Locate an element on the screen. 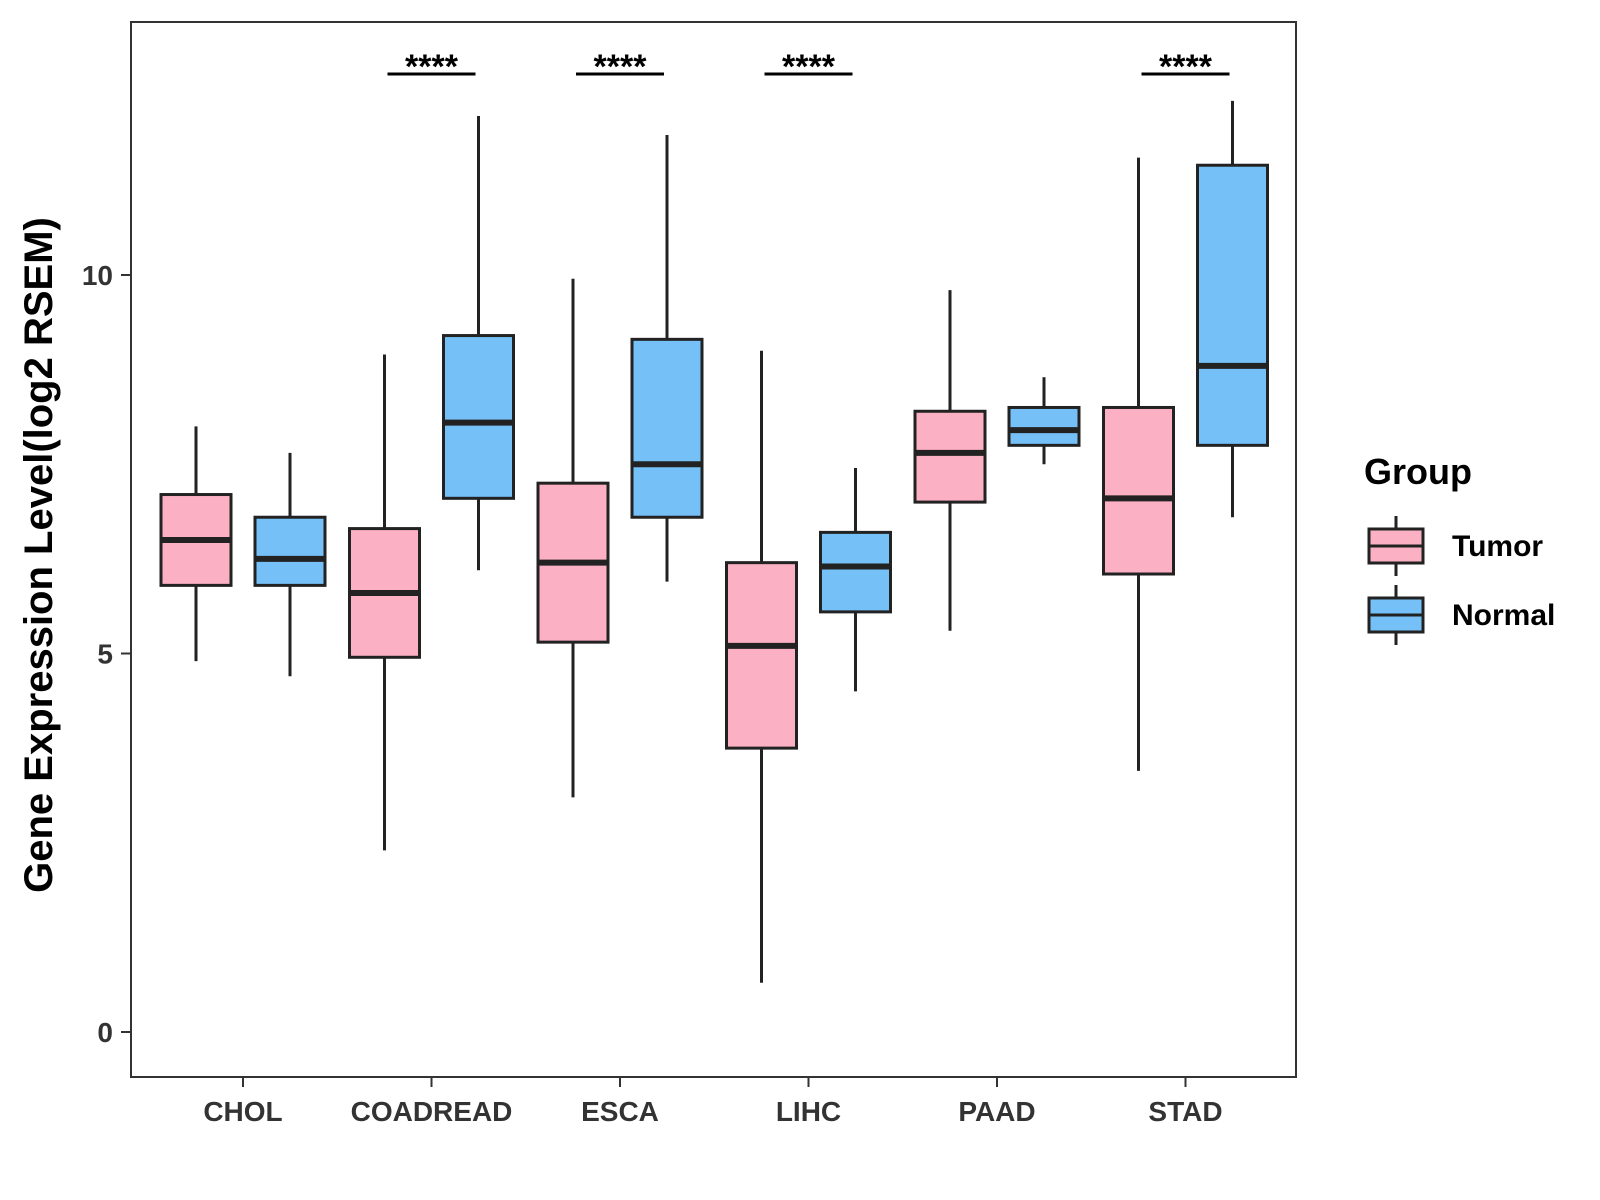 The width and height of the screenshot is (1600, 1200). box-tumor-lihc is located at coordinates (761, 666).